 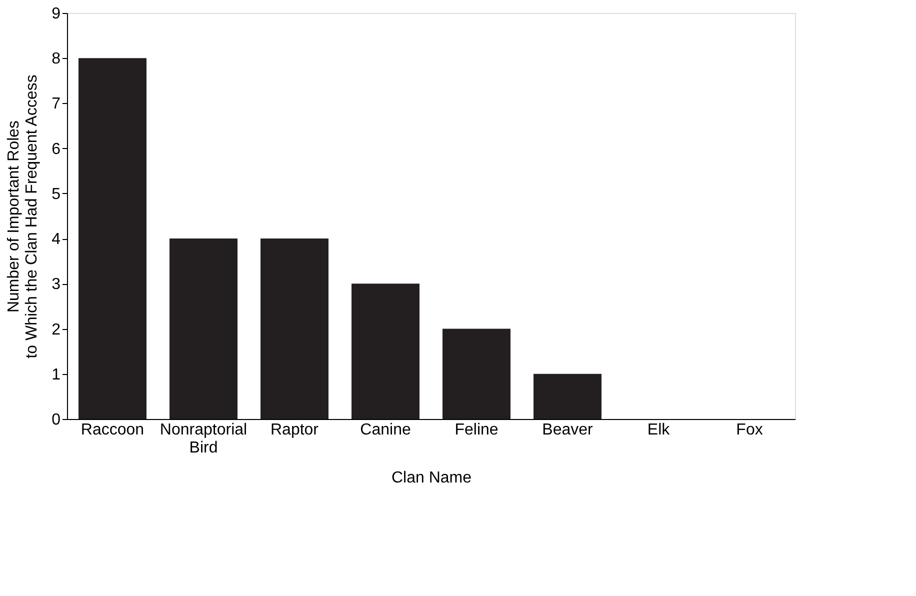 What do you see at coordinates (56, 239) in the screenshot?
I see `y-tick-label: 4` at bounding box center [56, 239].